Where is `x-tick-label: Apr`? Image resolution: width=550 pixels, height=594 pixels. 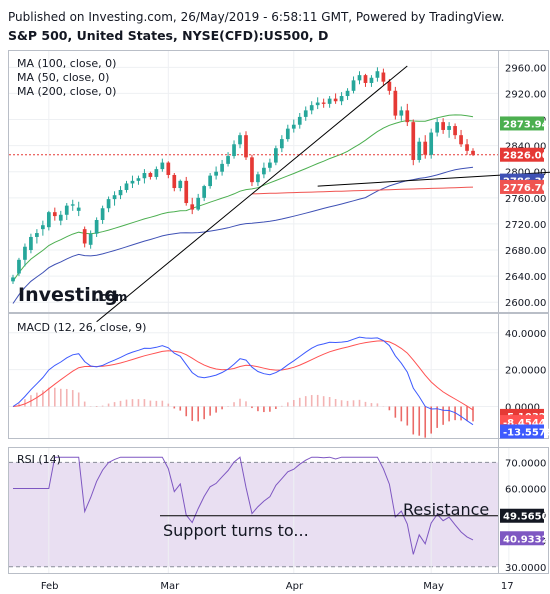 x-tick-label: Apr is located at coordinates (295, 586).